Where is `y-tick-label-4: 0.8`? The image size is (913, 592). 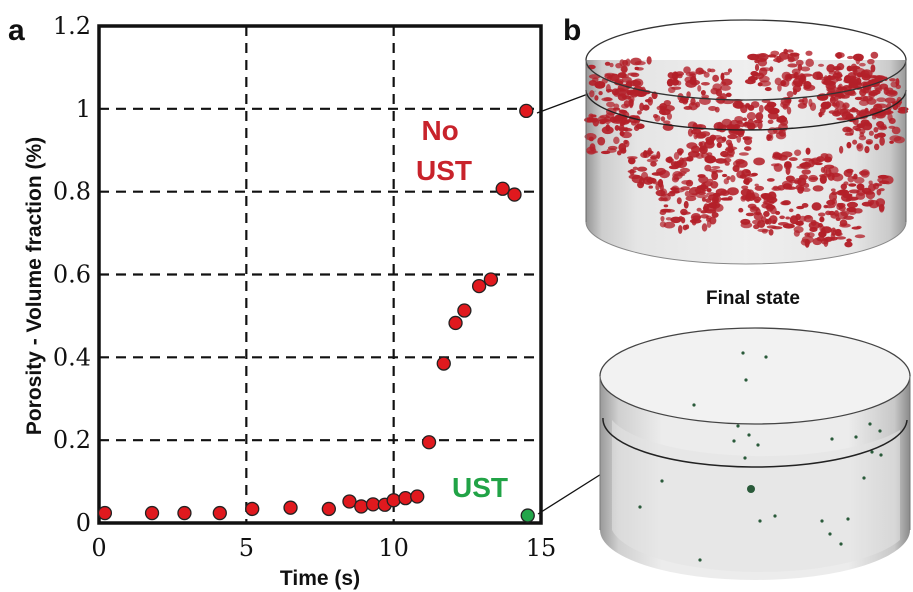
y-tick-label-4: 0.8 is located at coordinates (72, 192).